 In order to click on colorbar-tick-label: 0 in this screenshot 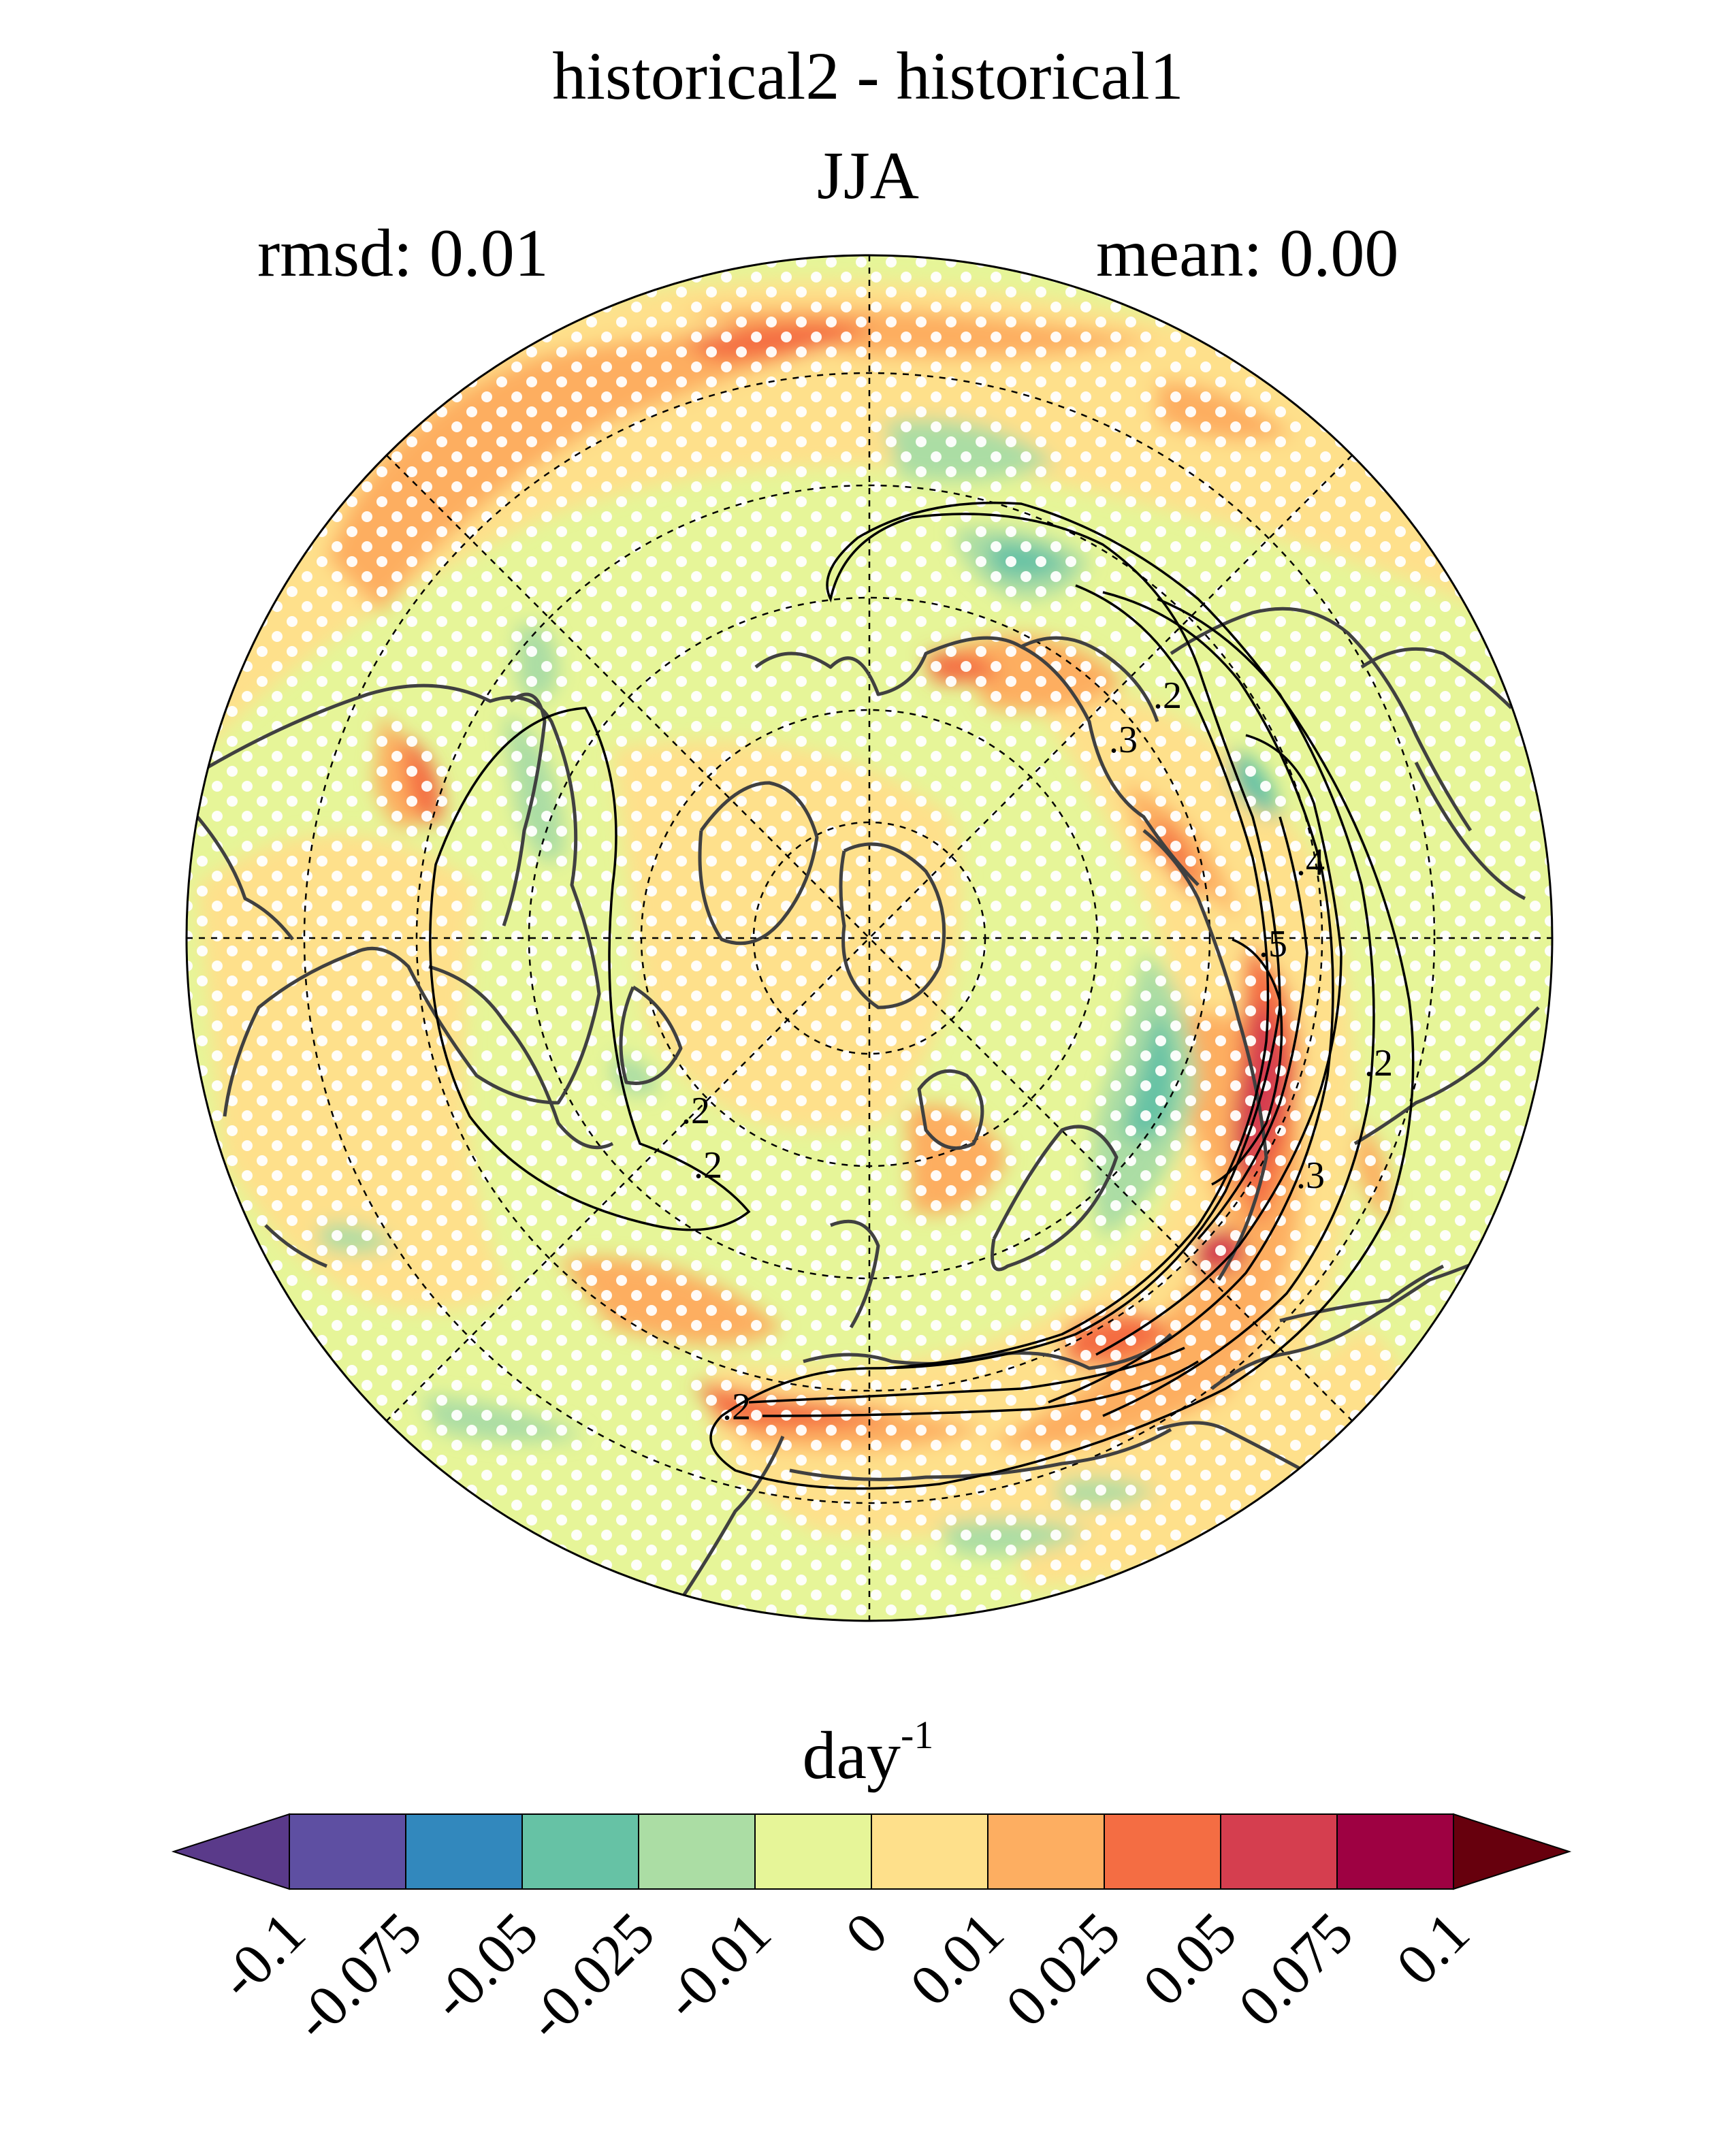, I will do `click(866, 1933)`.